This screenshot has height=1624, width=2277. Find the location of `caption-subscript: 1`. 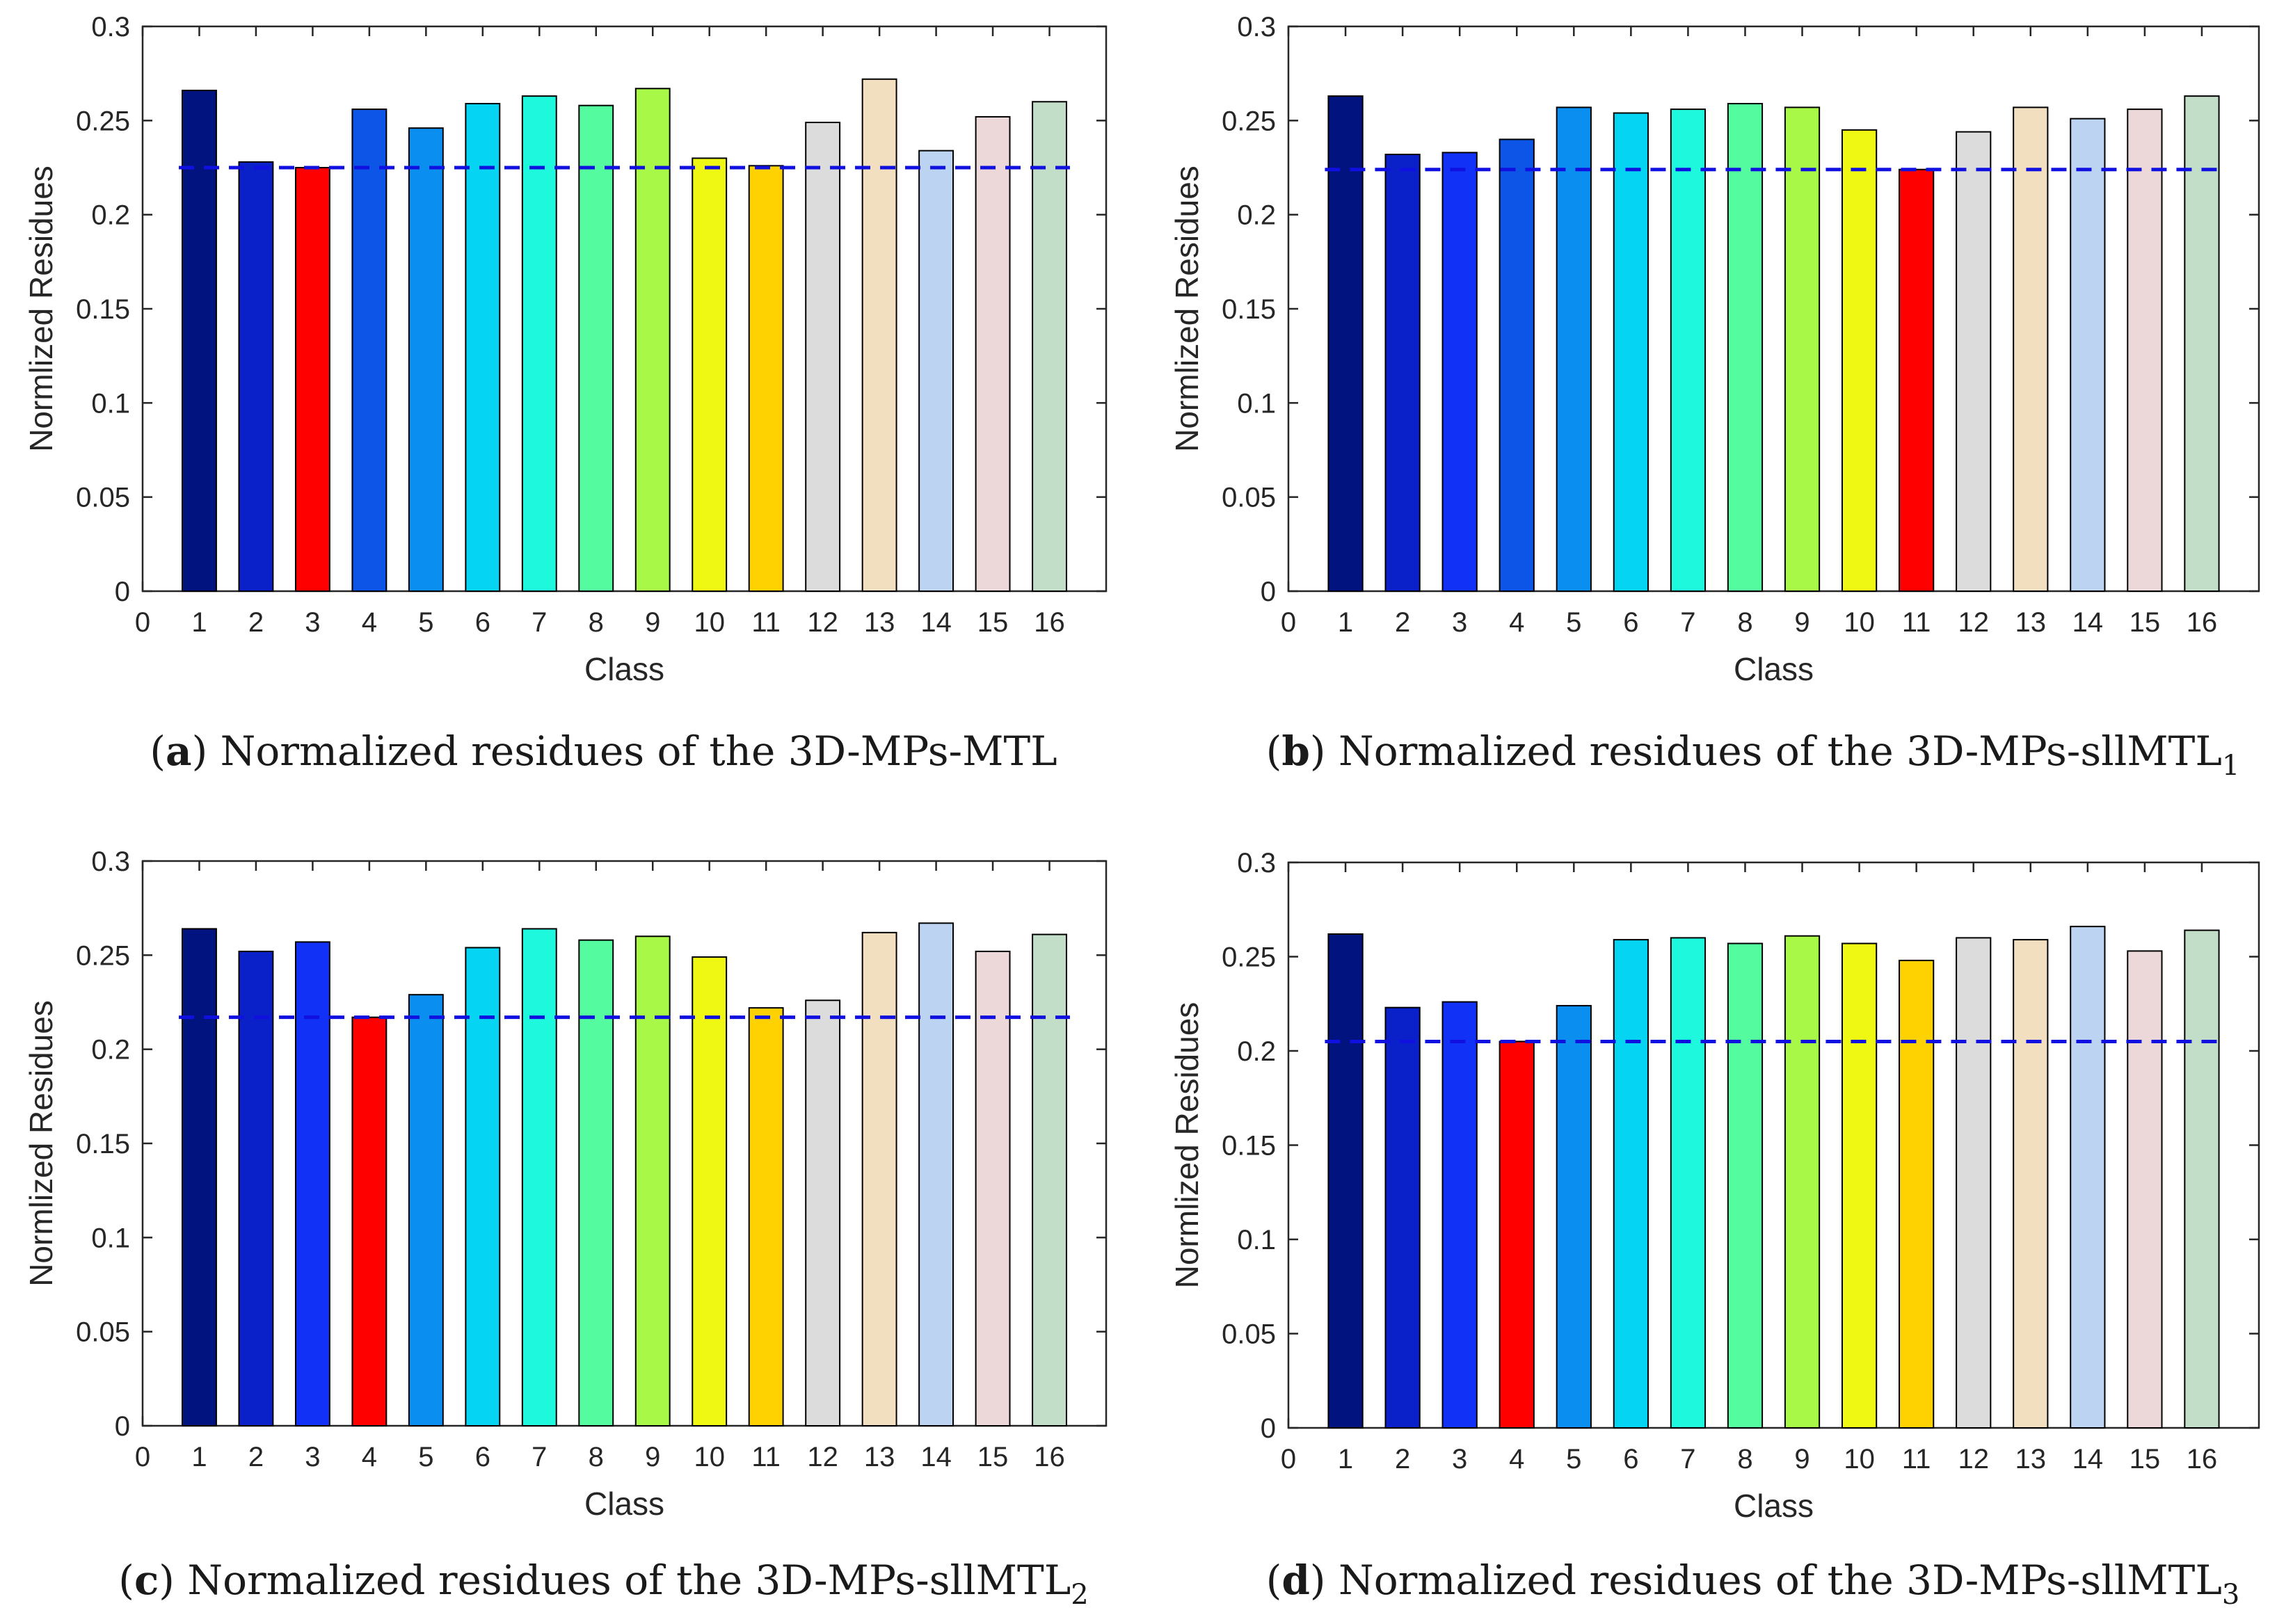

caption-subscript: 1 is located at coordinates (2230, 766).